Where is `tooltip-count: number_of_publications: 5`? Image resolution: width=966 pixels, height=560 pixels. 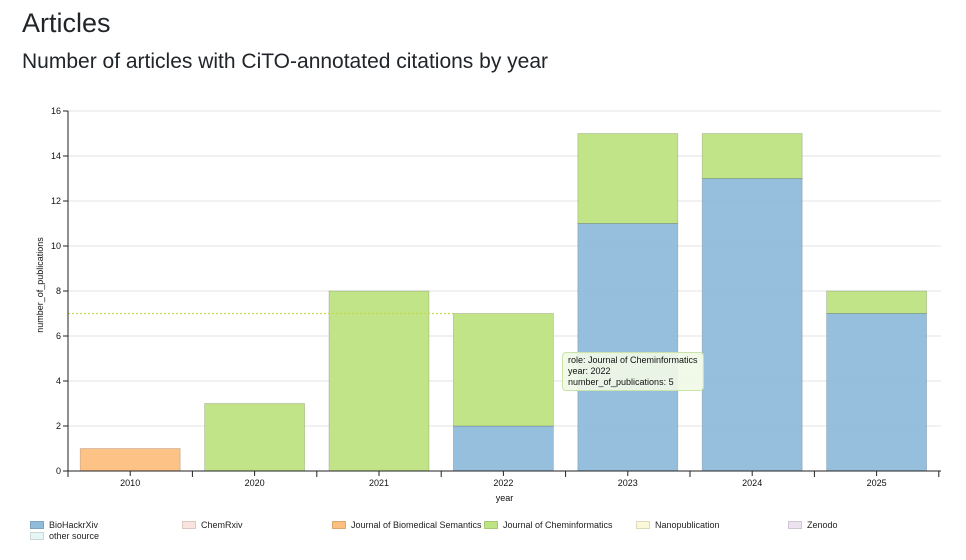
tooltip-count: number_of_publications: 5 is located at coordinates (621, 382).